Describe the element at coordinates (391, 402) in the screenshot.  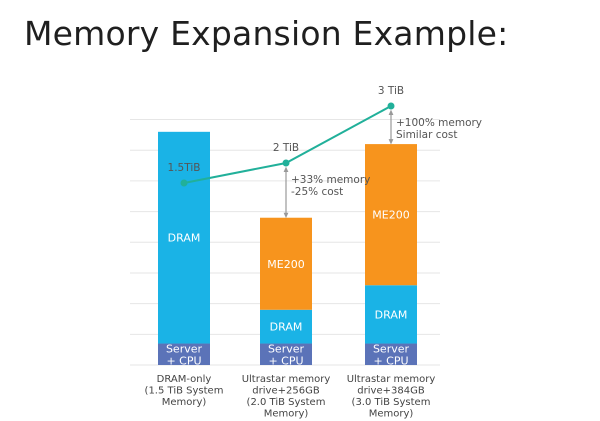
I see `category-label: (3.0 TiB System` at that location.